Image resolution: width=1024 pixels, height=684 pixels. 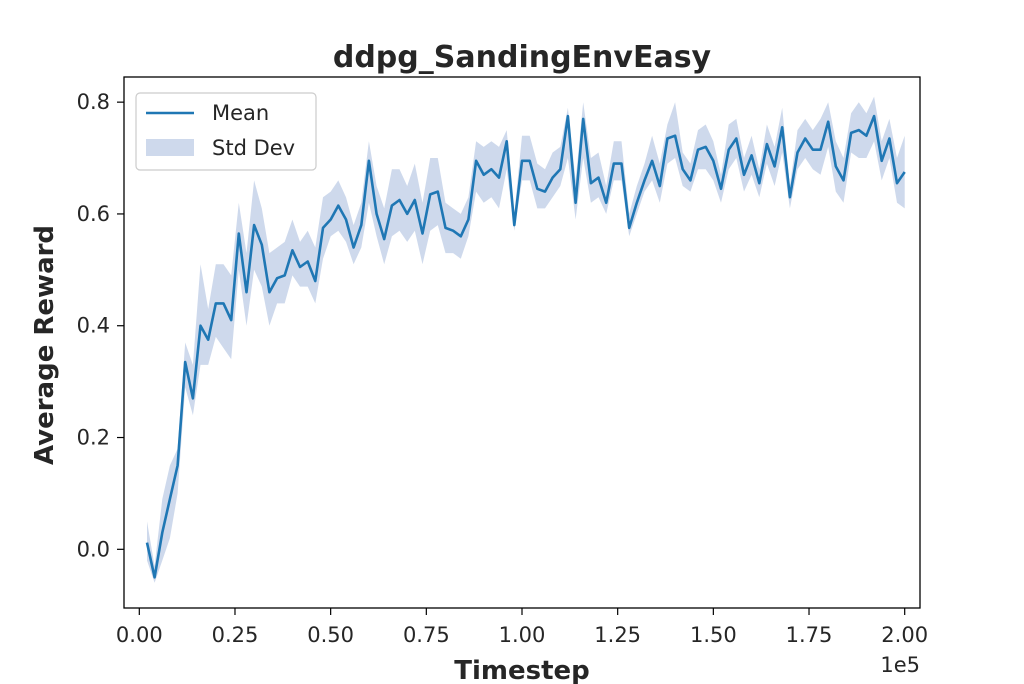 What do you see at coordinates (93, 102) in the screenshot?
I see `y-tick-label: 0.8` at bounding box center [93, 102].